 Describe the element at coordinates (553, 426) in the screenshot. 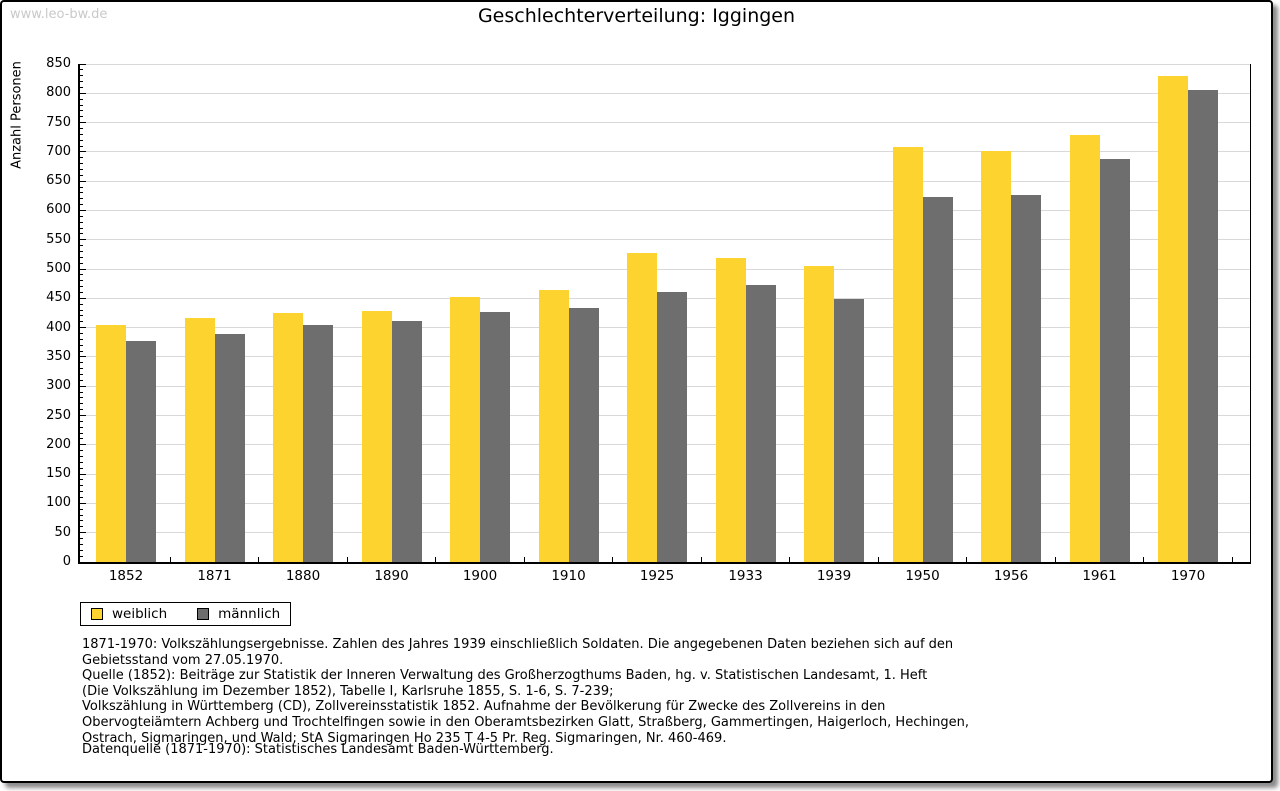

I see `bar-weiblich-1910` at that location.